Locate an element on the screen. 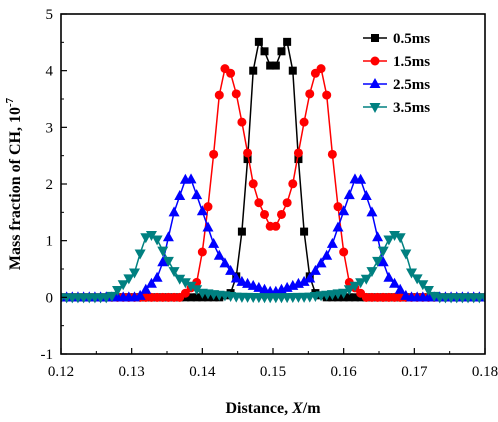 This screenshot has width=498, height=422. x-tick-label: 0.18 is located at coordinates (485, 372).